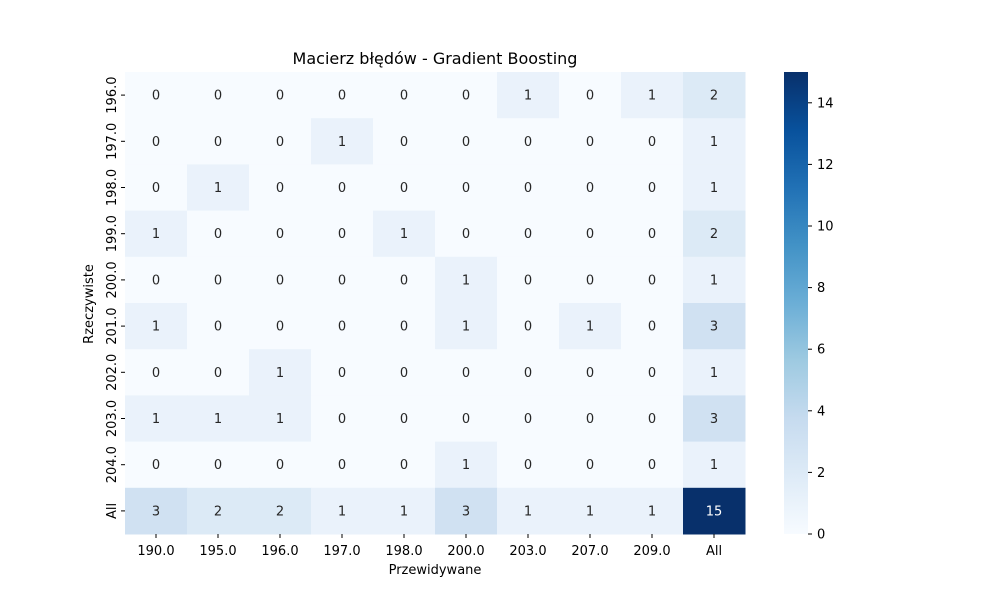 The image size is (1000, 600). I want to click on colorbar, so click(796, 303).